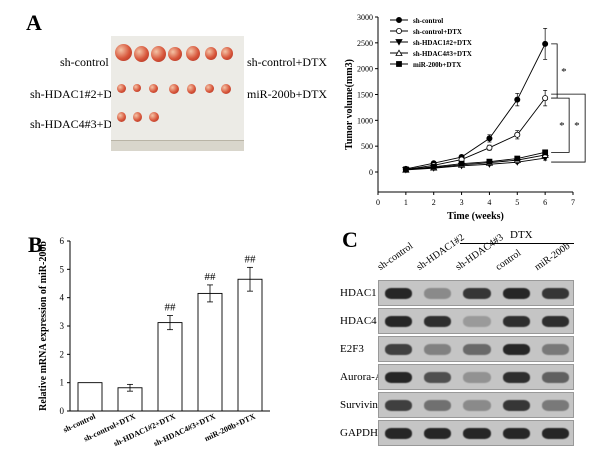 This screenshot has width=600, height=449. I want to click on x-tick-label: 0, so click(378, 202).